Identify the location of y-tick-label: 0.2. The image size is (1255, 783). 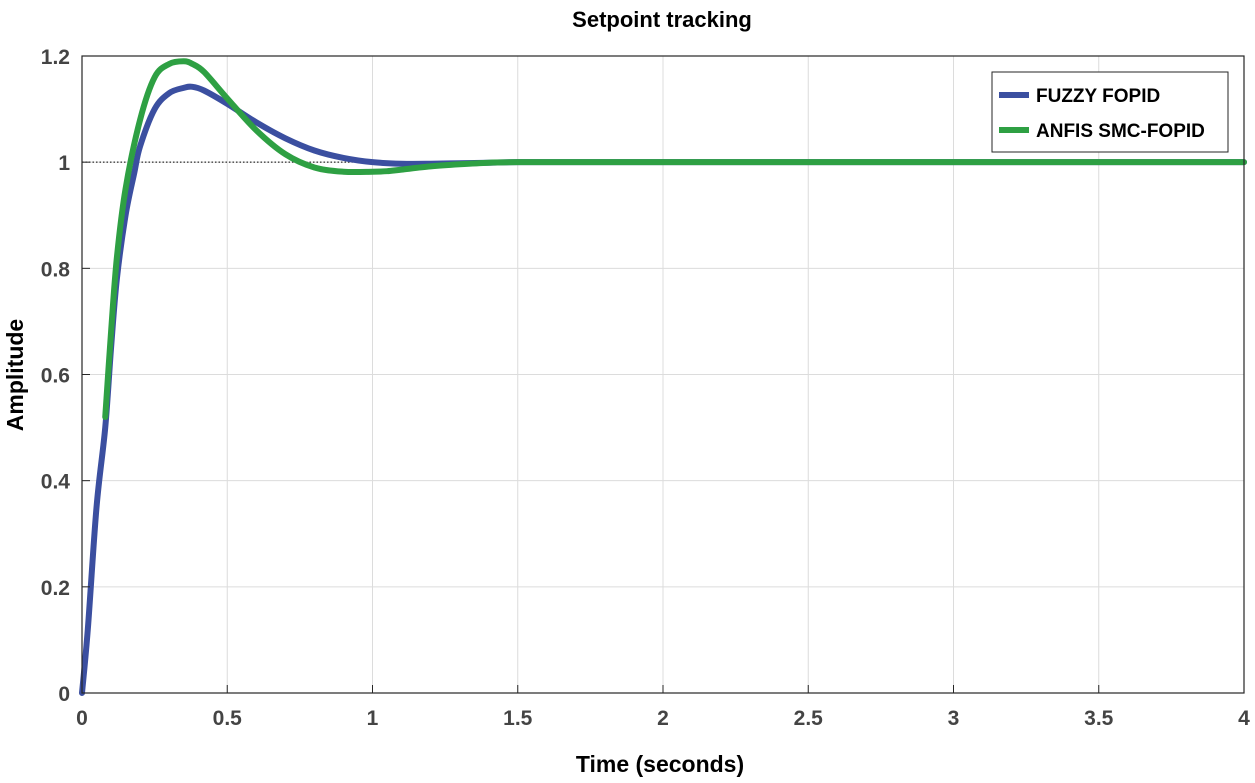
(55, 588).